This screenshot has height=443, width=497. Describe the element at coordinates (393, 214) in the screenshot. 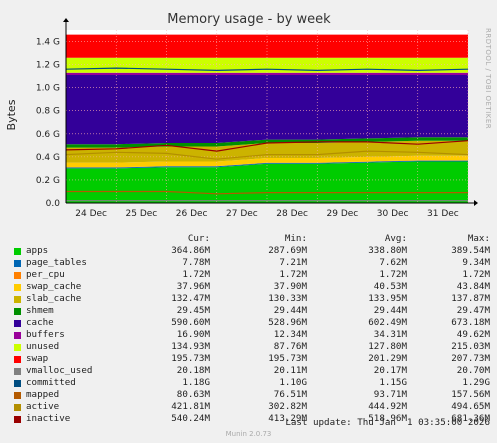

I see `x-tick-label: 30 Dec` at that location.